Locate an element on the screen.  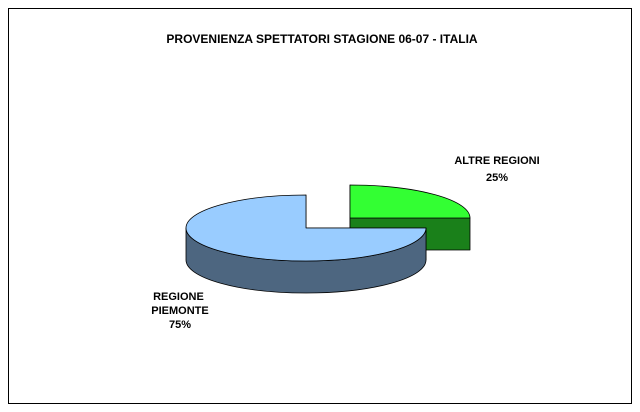
pie-slice is located at coordinates (306, 244).